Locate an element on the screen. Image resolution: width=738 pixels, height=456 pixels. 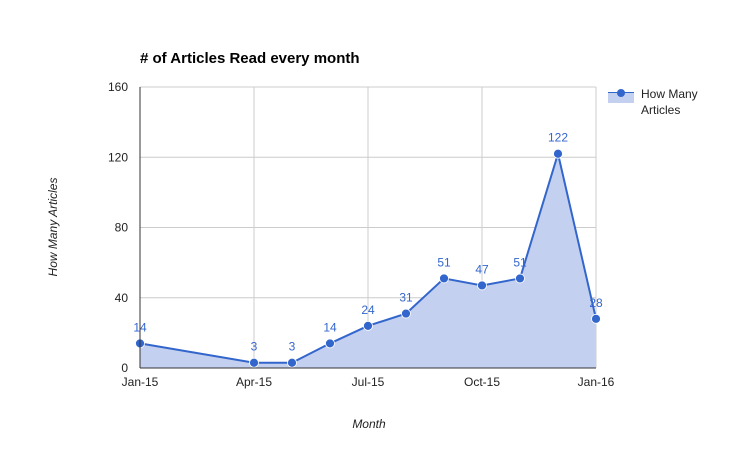
data-label: 14 is located at coordinates (330, 327).